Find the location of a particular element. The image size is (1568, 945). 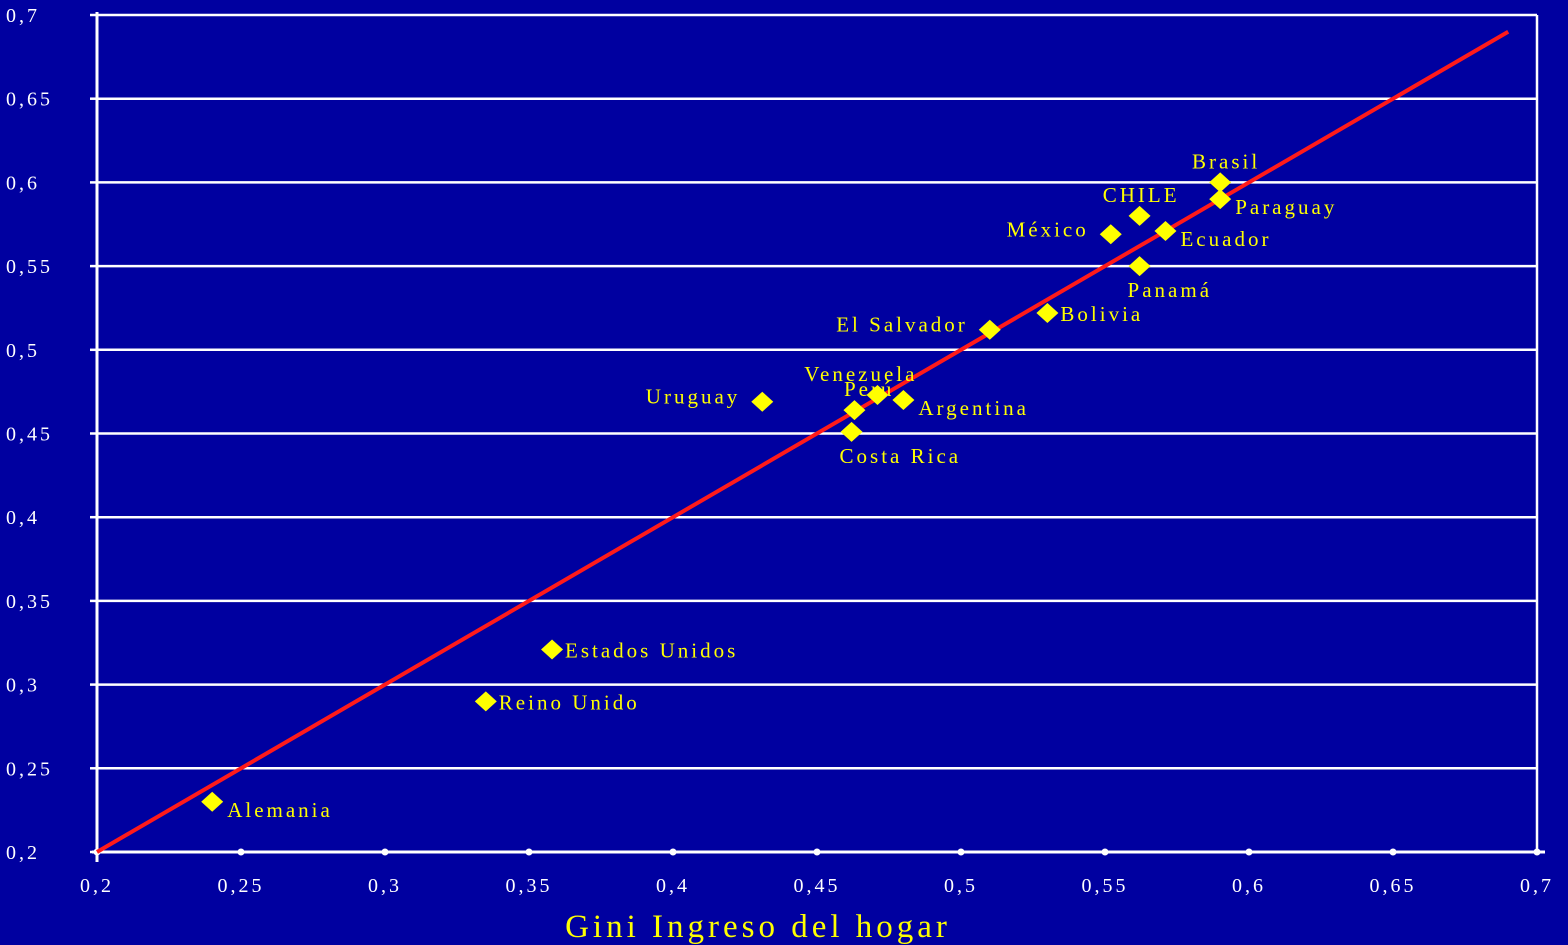

y-tick-label: 0,35 is located at coordinates (29, 602).